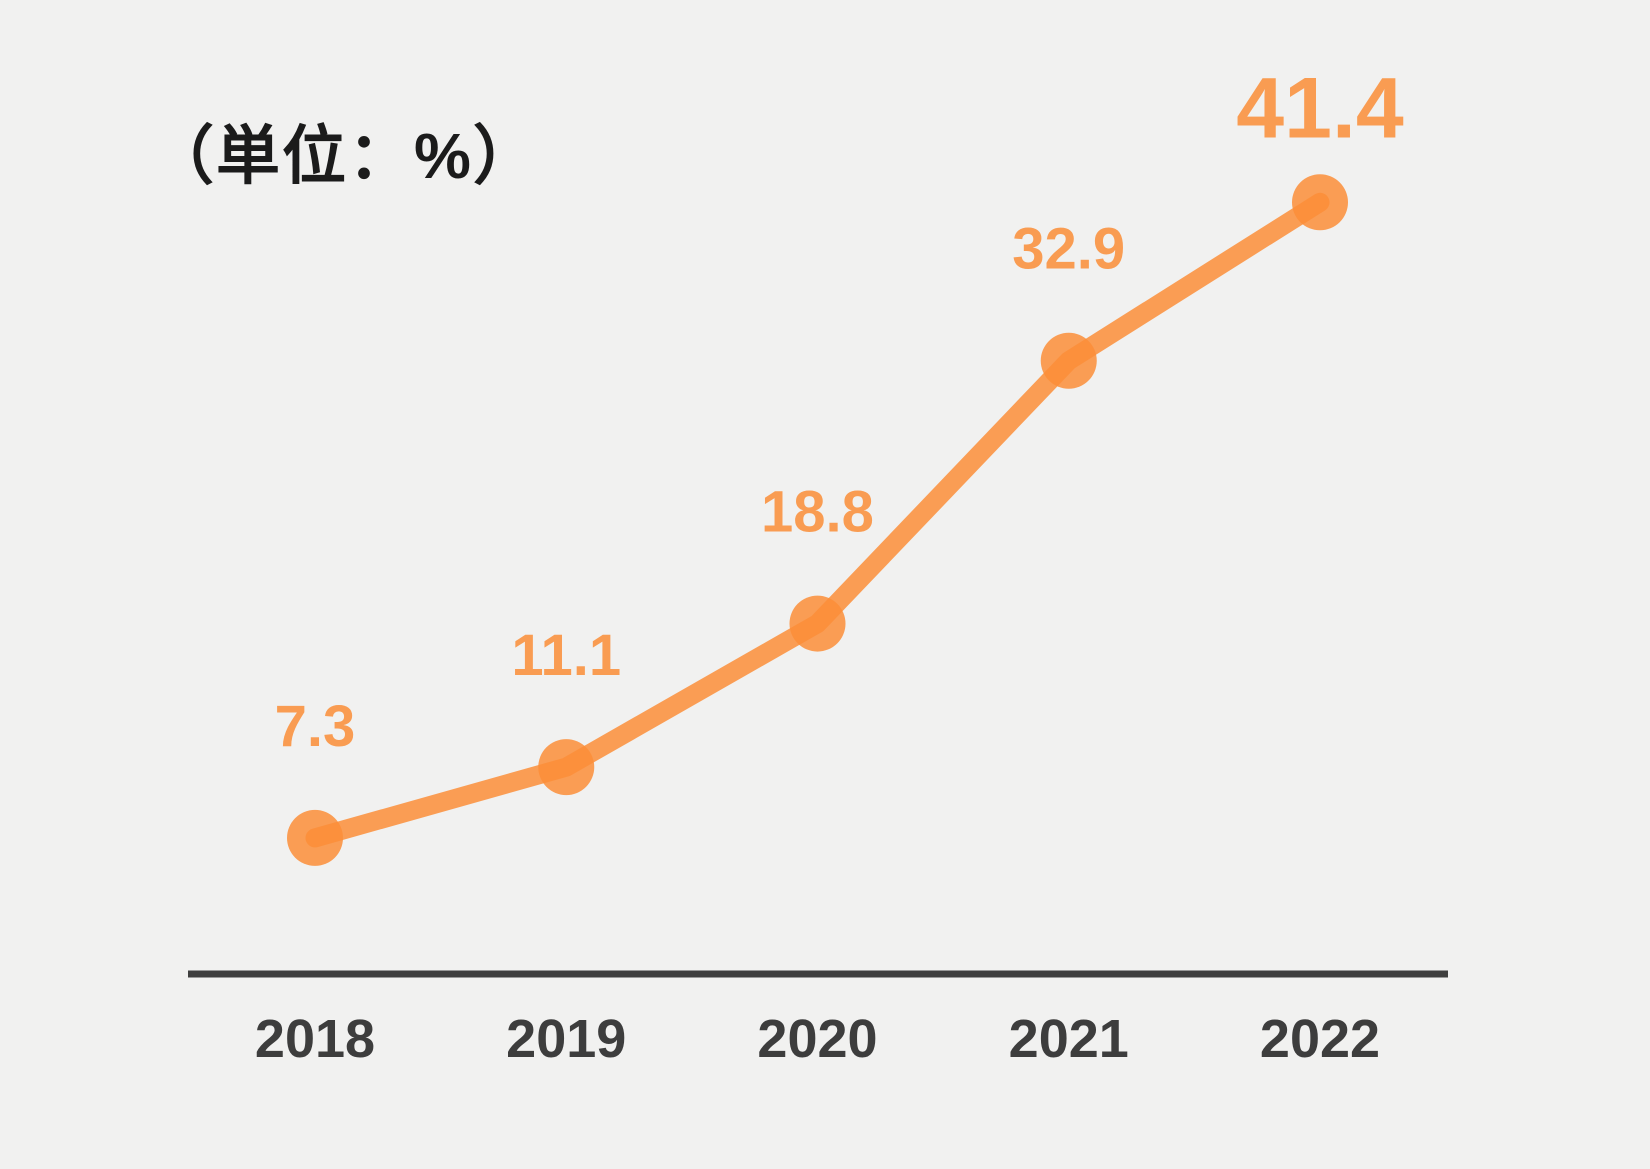  What do you see at coordinates (1068, 249) in the screenshot?
I see `value-label-2021: 32.9` at bounding box center [1068, 249].